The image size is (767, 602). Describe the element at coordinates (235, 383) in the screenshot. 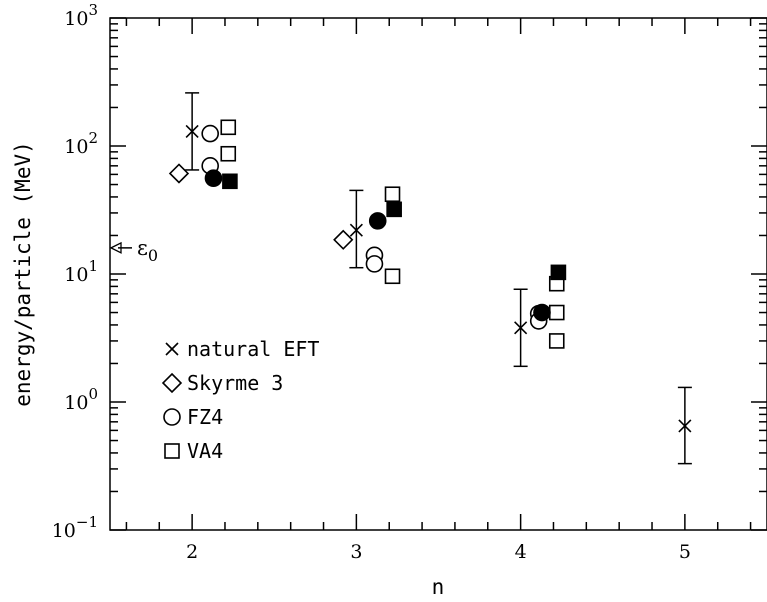

I see `legend-label: Skyrme 3` at that location.